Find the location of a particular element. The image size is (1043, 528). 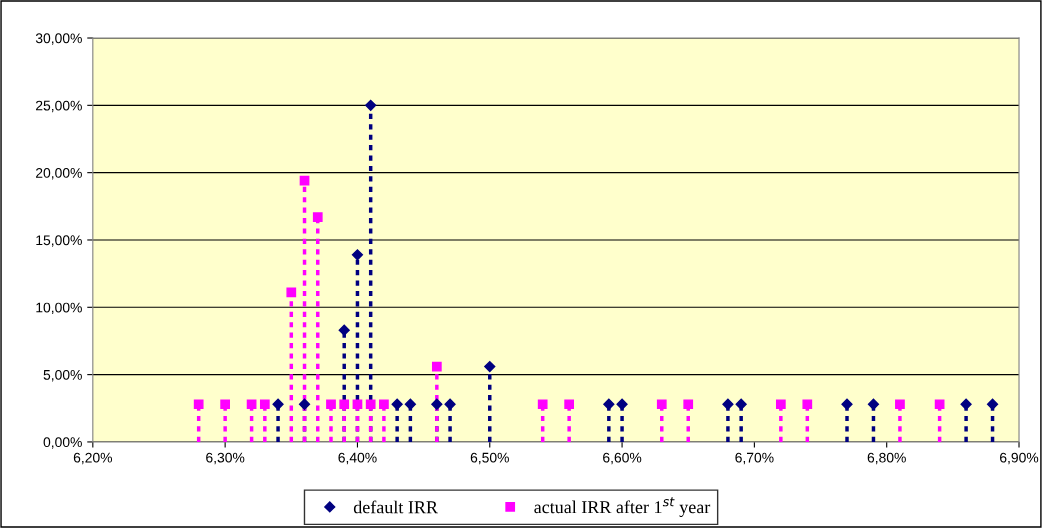

y-tick-label: 10,00% is located at coordinates (59, 308).